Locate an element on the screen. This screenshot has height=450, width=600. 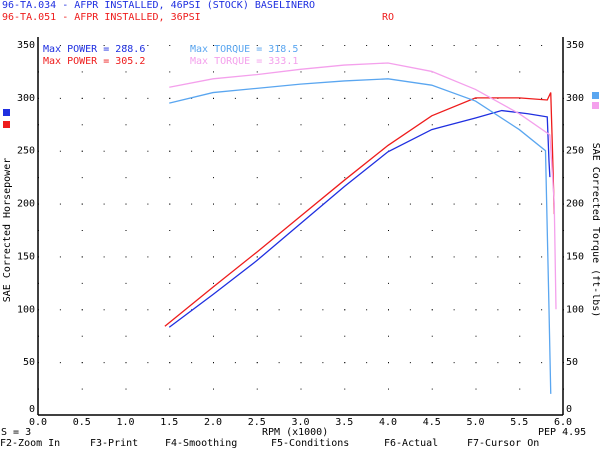
run1-max-power: Max POWER = 288.6 is located at coordinates (94, 49).